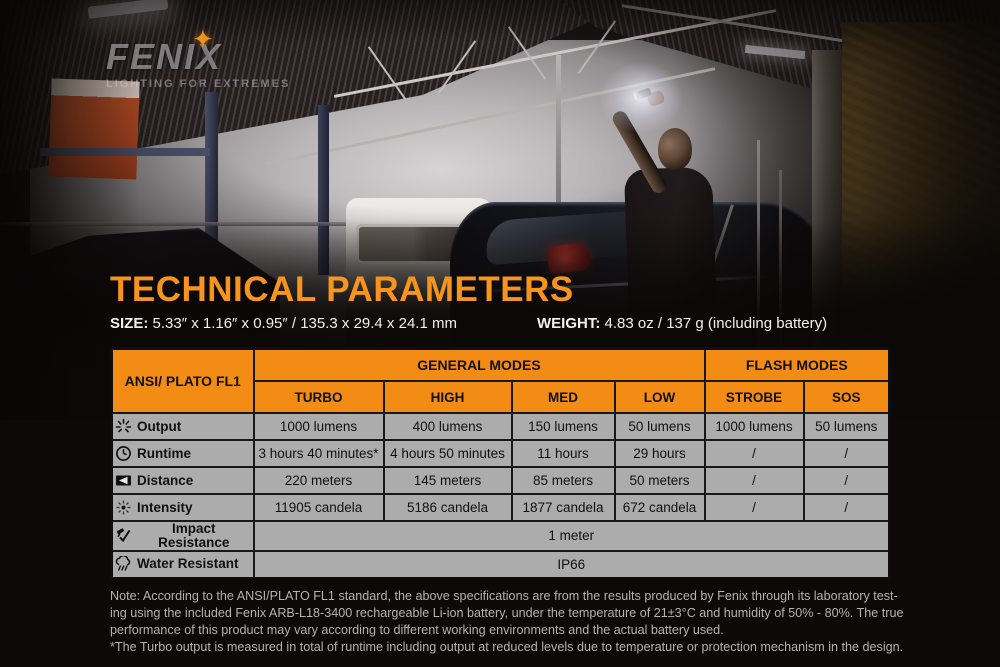  Describe the element at coordinates (754, 453) in the screenshot. I see `runtime-strobe: /` at that location.